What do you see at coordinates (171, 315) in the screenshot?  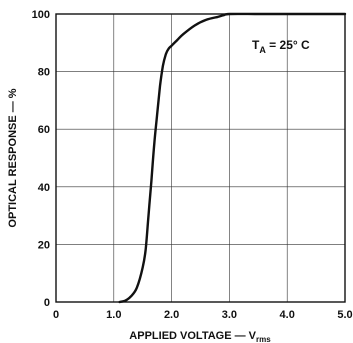 I see `x-tick-label: 2.0` at bounding box center [171, 315].